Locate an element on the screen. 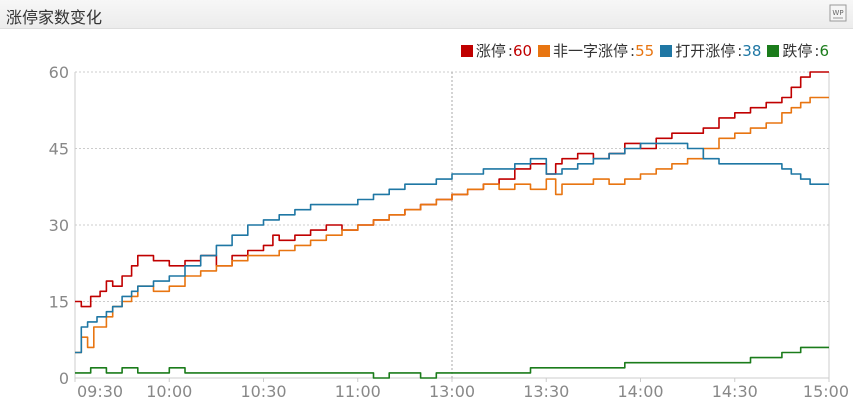 The height and width of the screenshot is (419, 853). x-tick-label: 15:00 is located at coordinates (826, 391).